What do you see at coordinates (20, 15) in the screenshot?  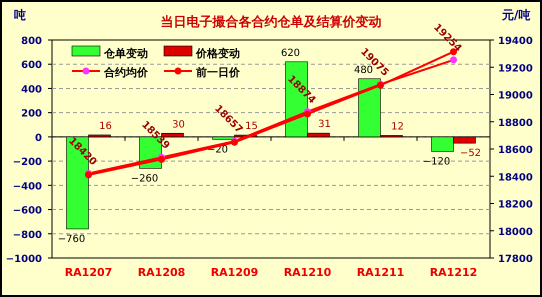 I see `y-axis-title: 吨` at bounding box center [20, 15].